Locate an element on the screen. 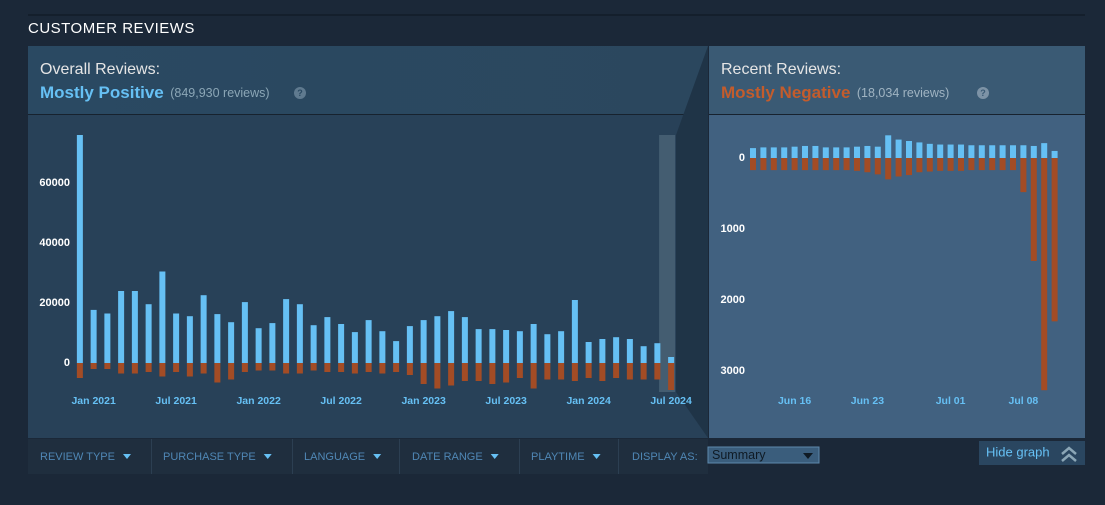  help-icon-text: ? is located at coordinates (983, 93).